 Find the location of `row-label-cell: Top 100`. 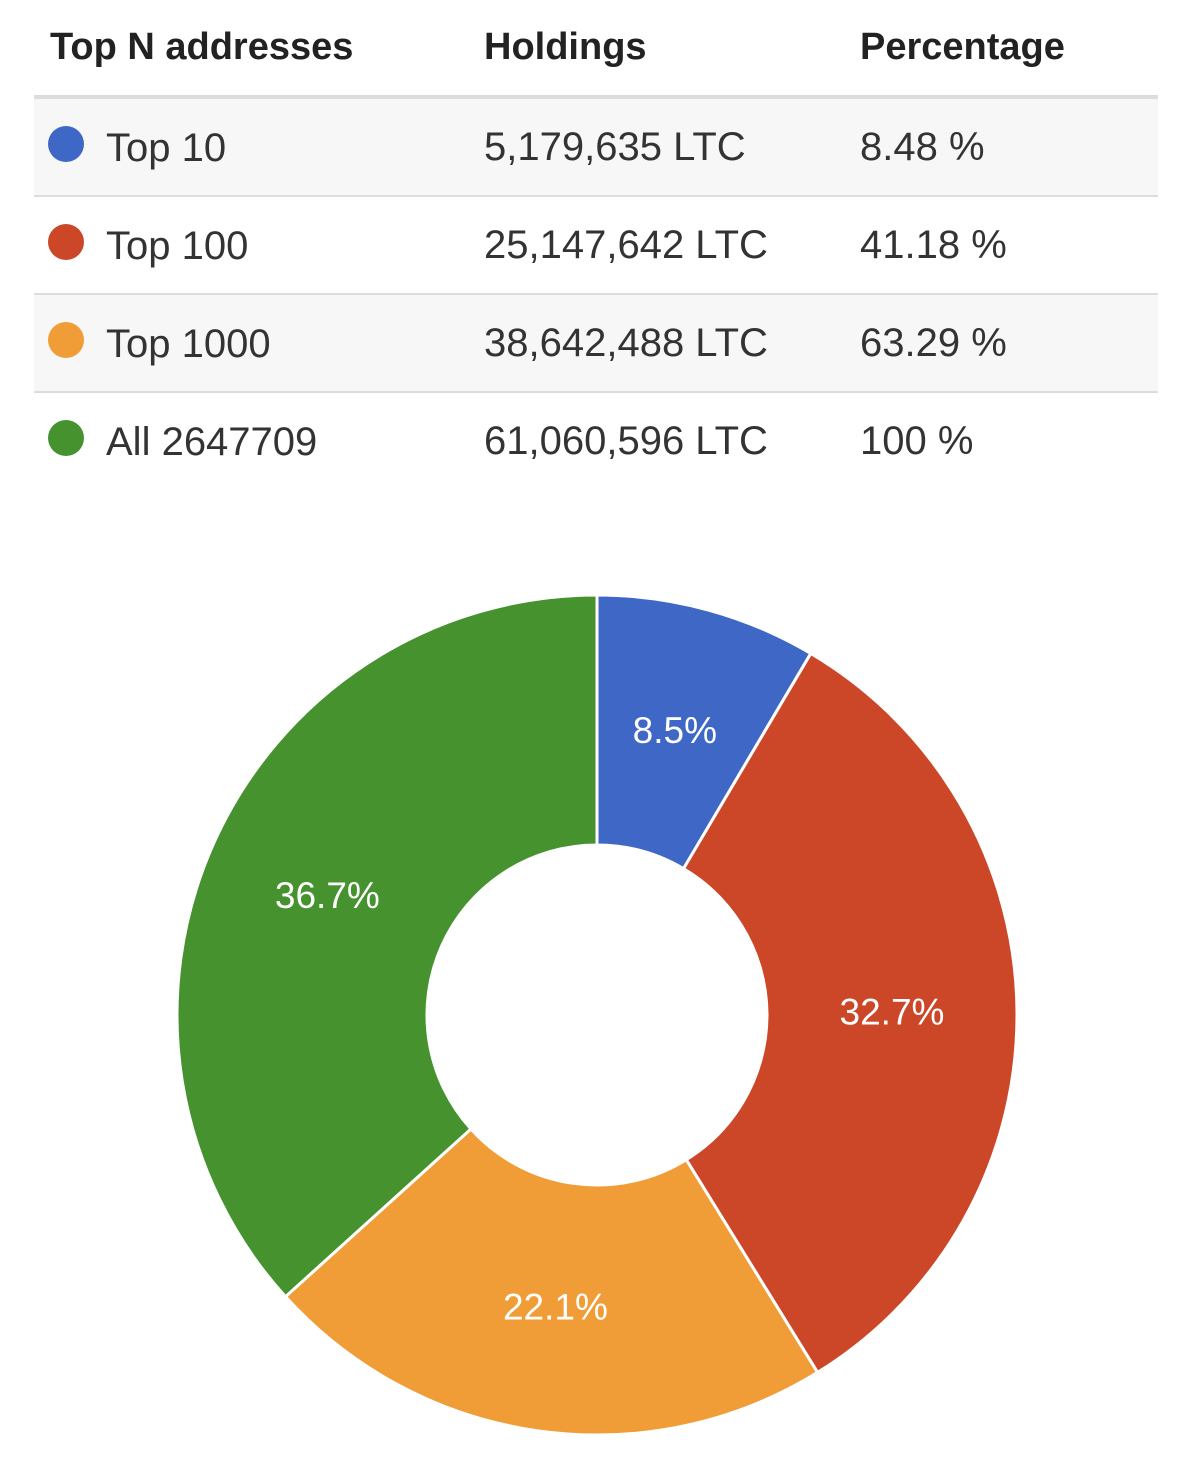

row-label-cell: Top 100 is located at coordinates (259, 245).